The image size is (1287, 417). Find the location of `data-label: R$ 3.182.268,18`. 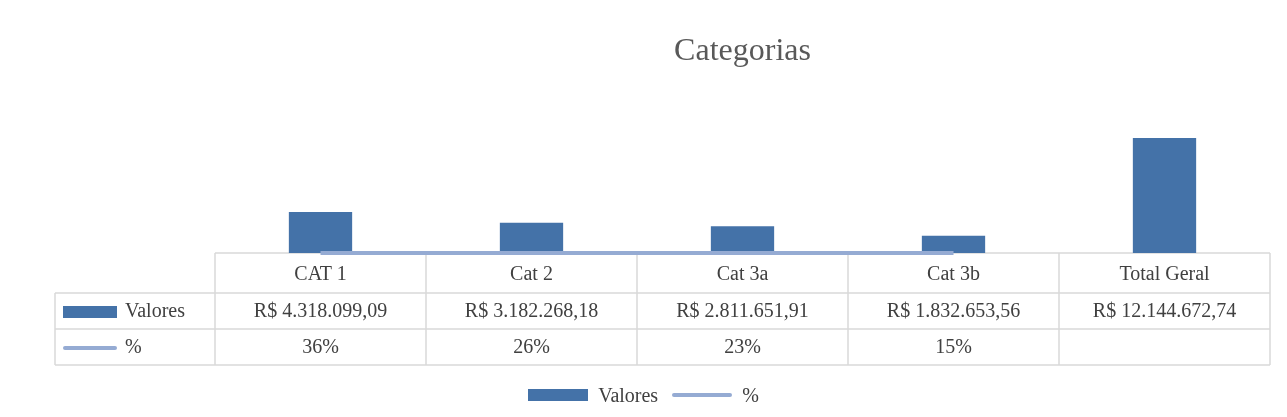

data-label: R$ 3.182.268,18 is located at coordinates (531, 310).